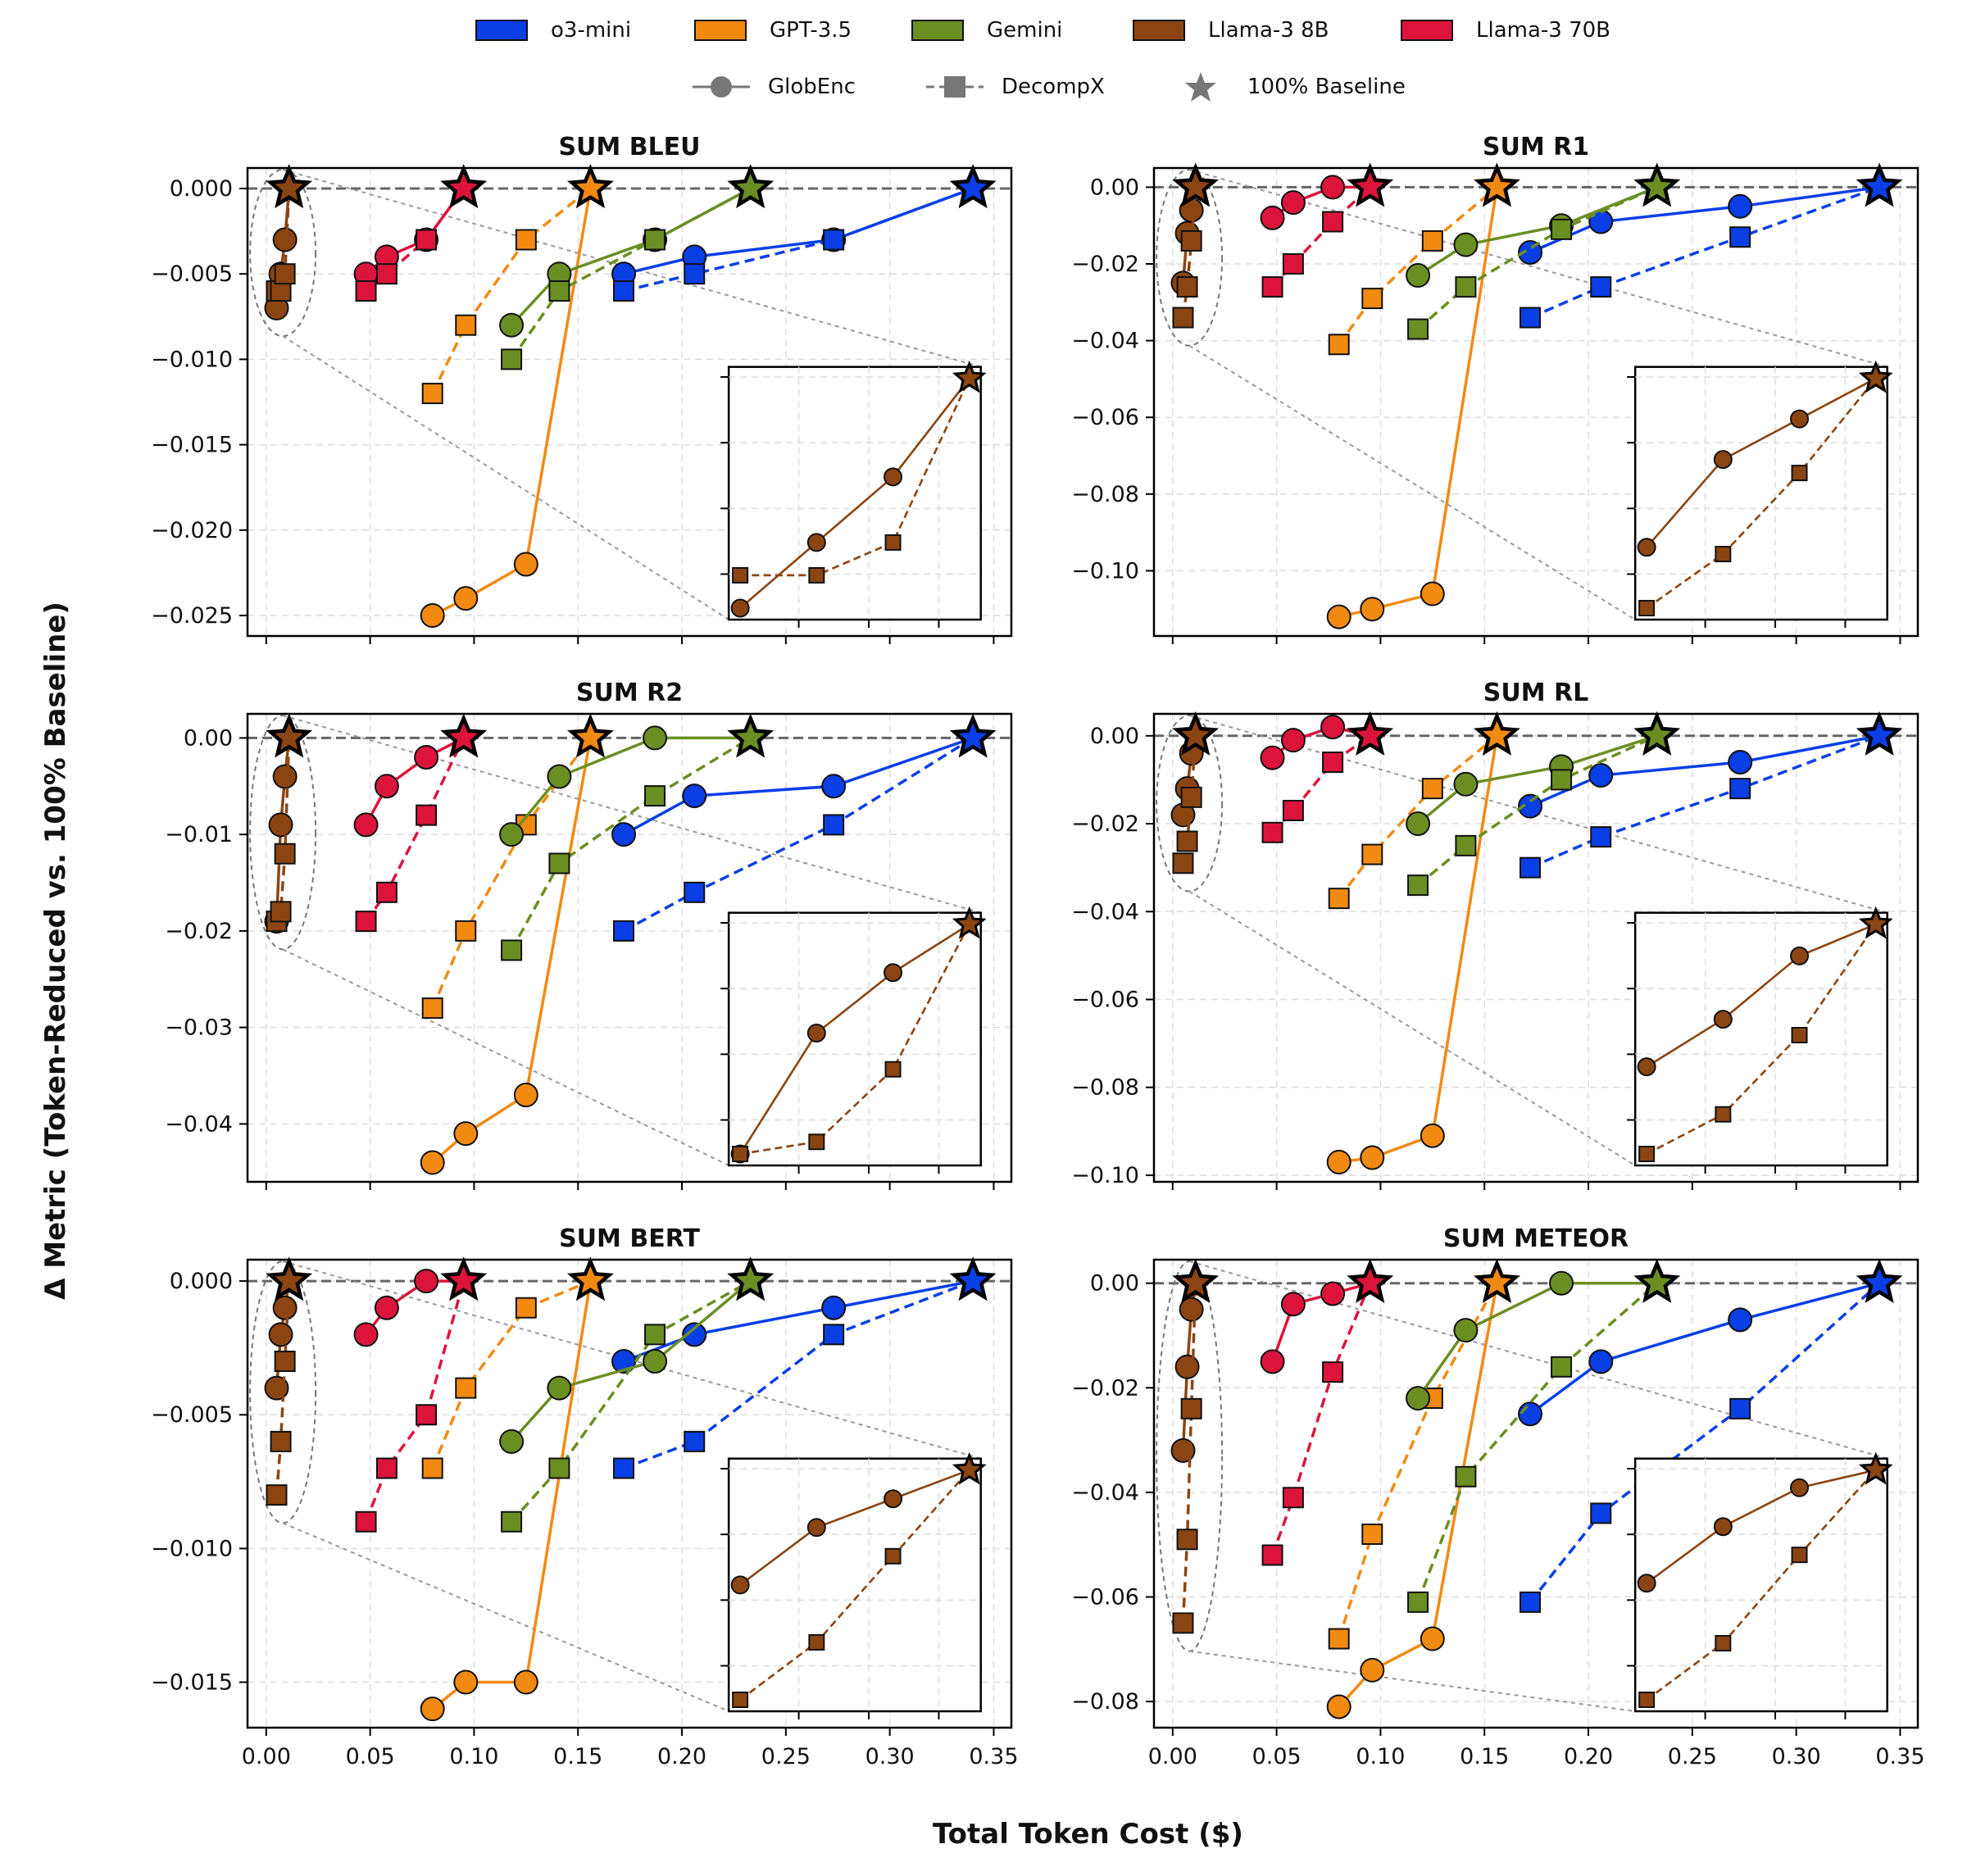 The height and width of the screenshot is (1876, 1967). What do you see at coordinates (1105, 1597) in the screenshot?
I see `y-tick-label: −0.06` at bounding box center [1105, 1597].